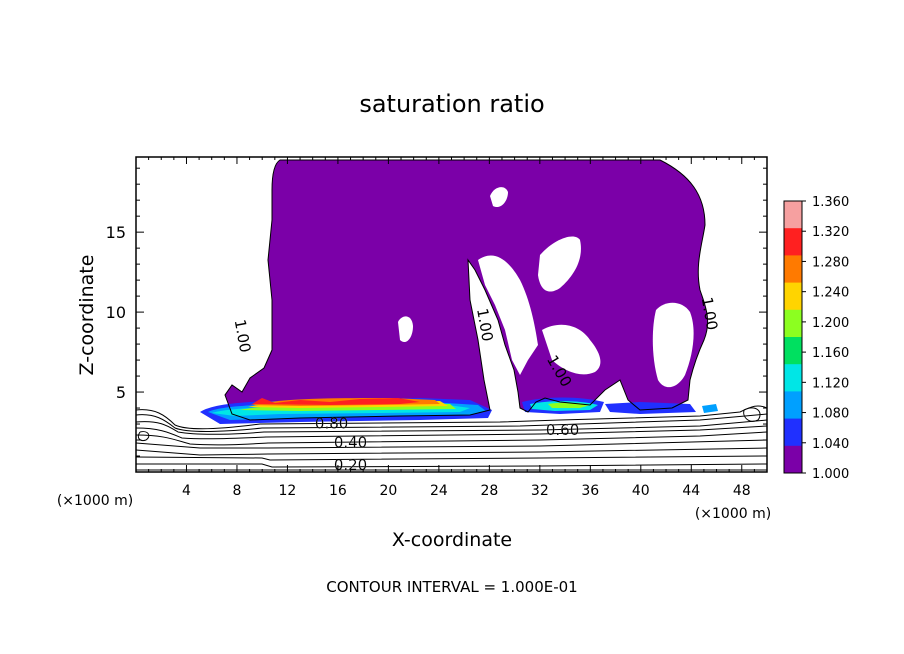  I want to click on x-tick-label: 12, so click(288, 491).